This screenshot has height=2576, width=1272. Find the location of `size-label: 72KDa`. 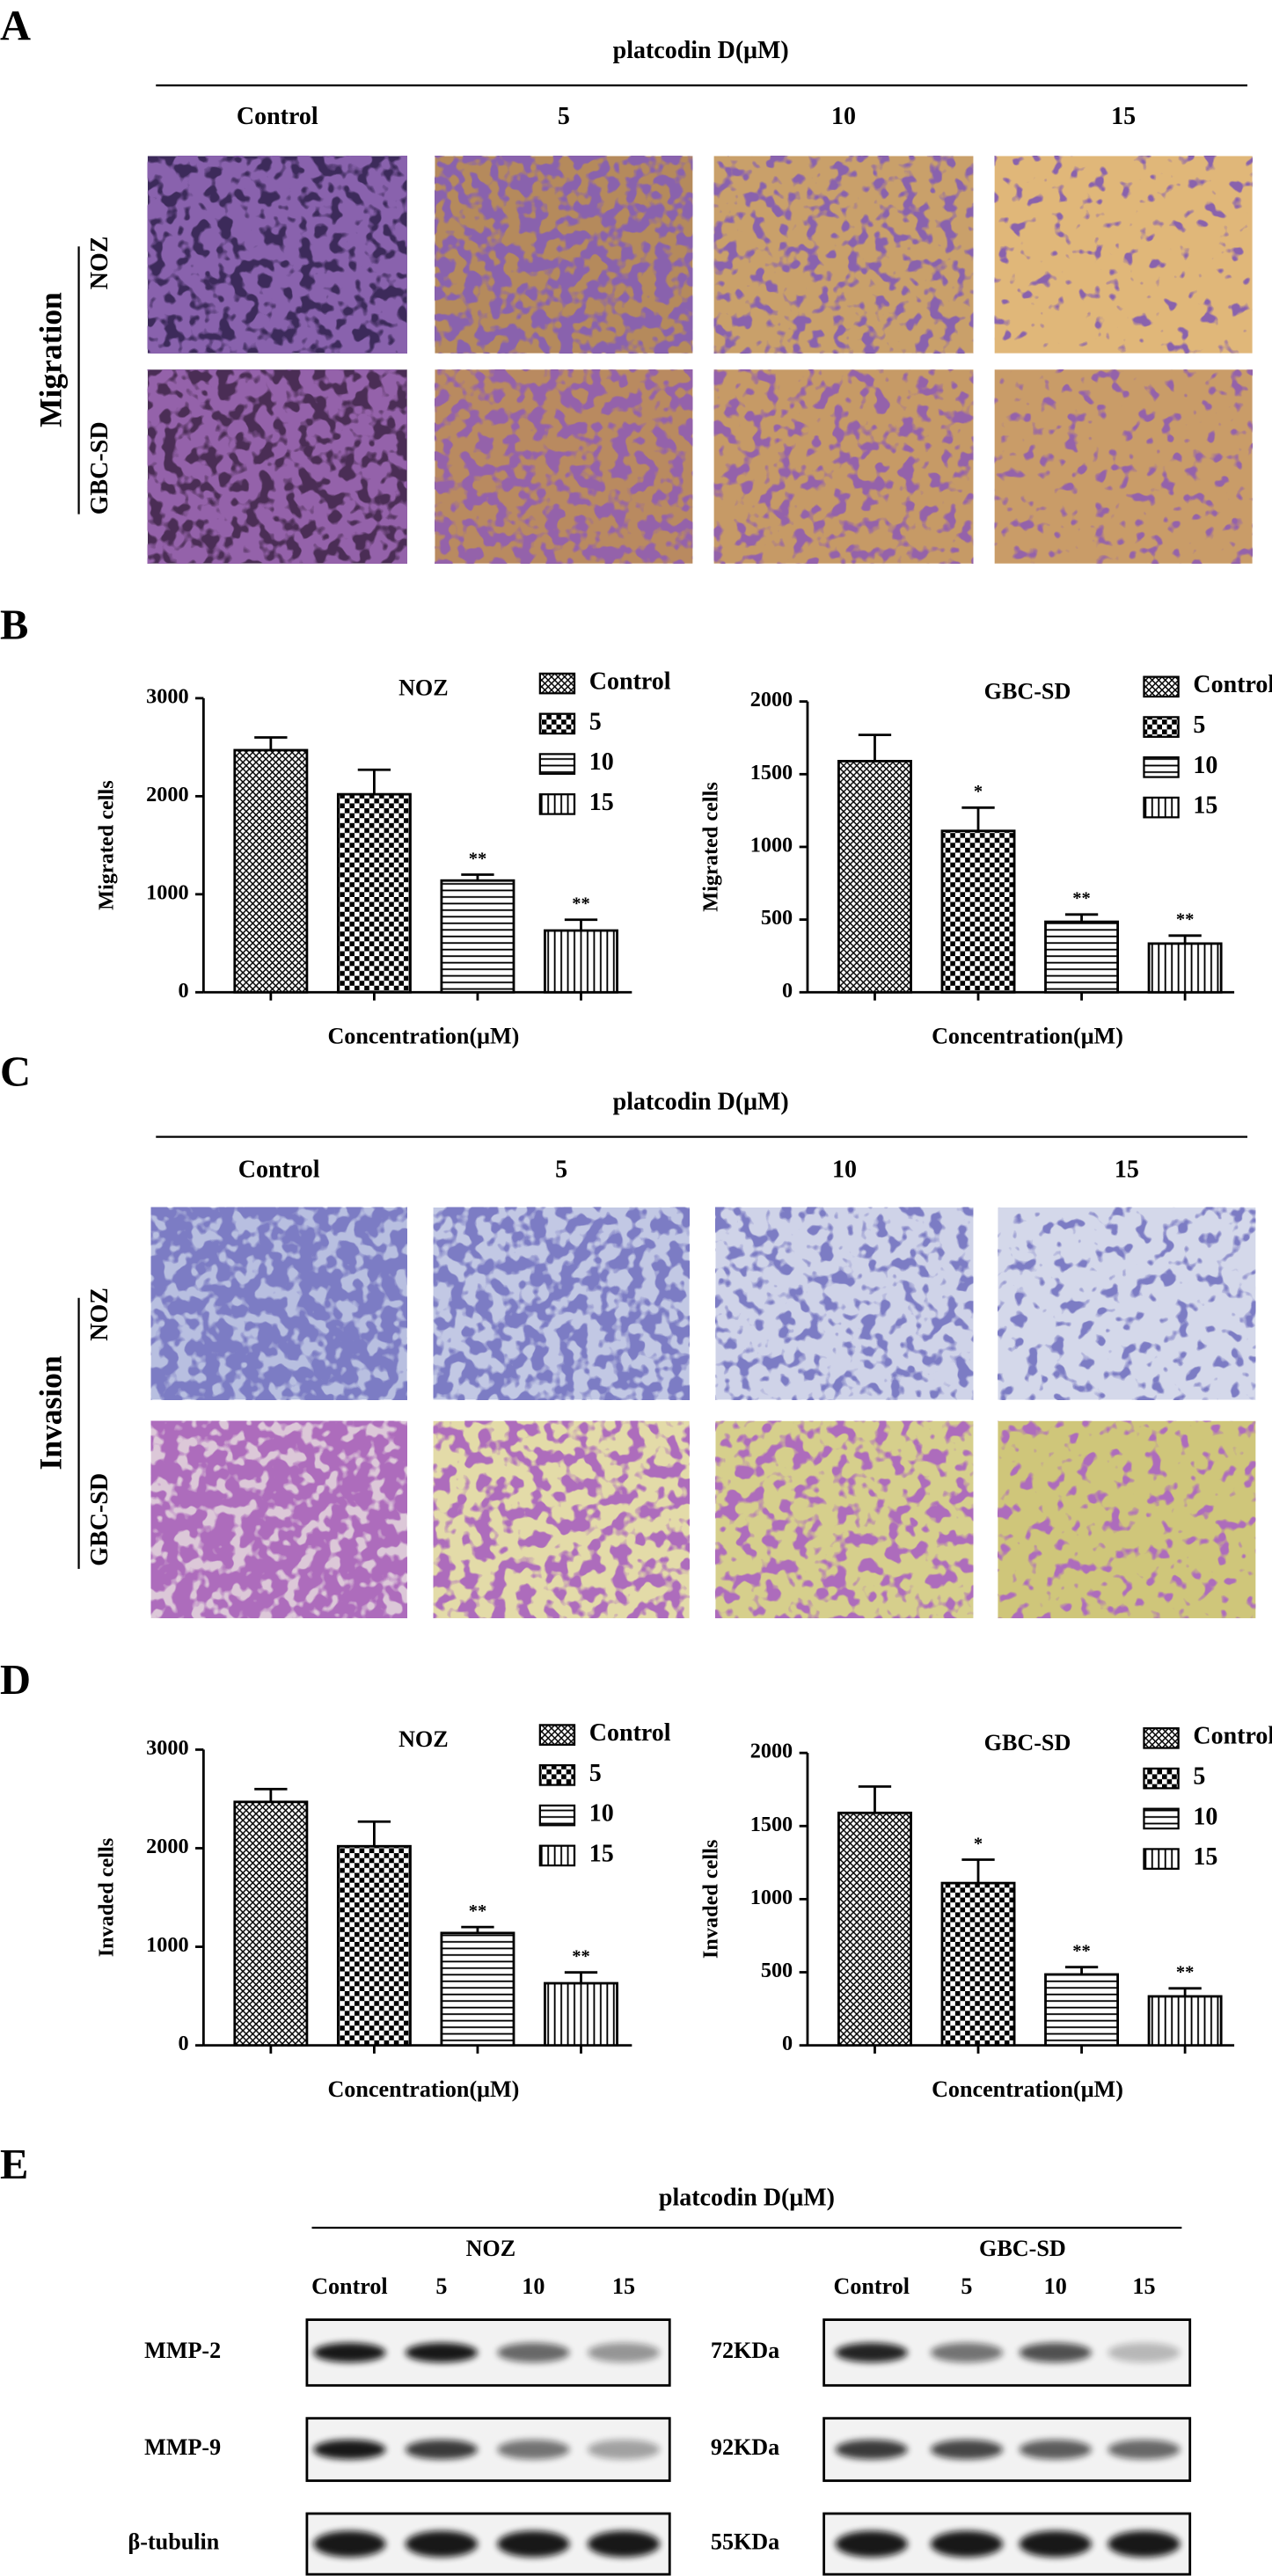

size-label: 72KDa is located at coordinates (745, 2350).